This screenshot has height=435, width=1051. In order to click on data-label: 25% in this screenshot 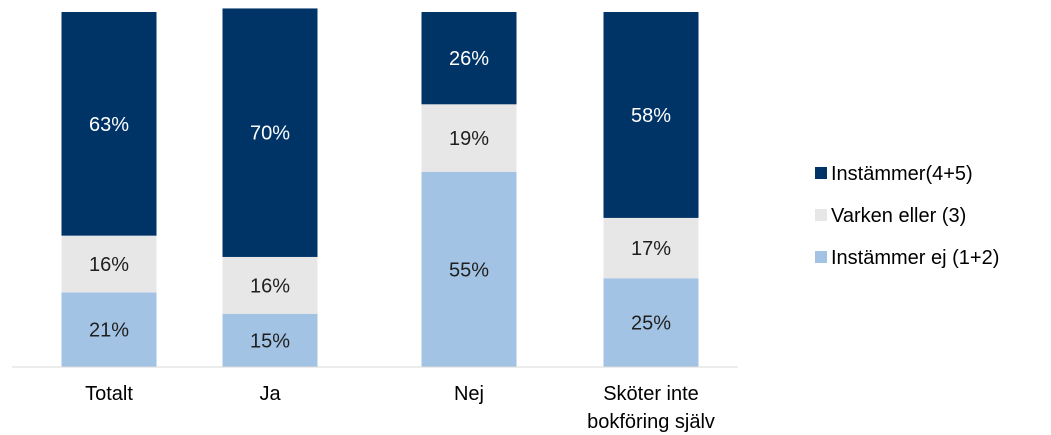, I will do `click(651, 324)`.